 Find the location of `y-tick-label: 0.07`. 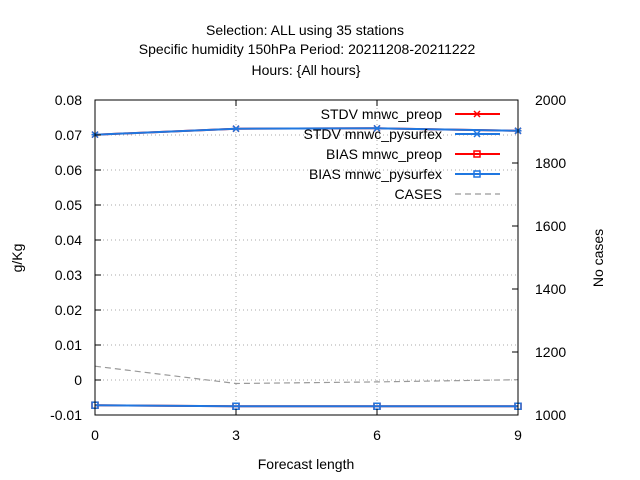

y-tick-label: 0.07 is located at coordinates (68, 135).